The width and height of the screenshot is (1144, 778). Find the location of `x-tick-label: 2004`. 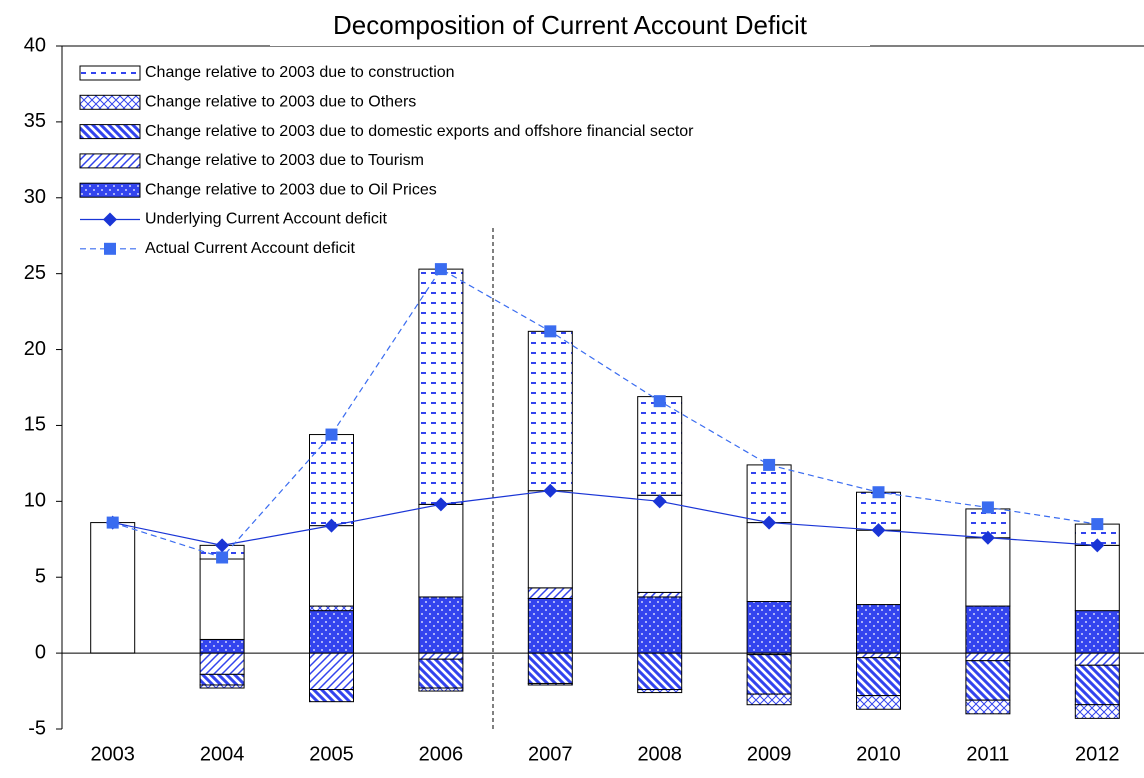

x-tick-label: 2004 is located at coordinates (222, 754).